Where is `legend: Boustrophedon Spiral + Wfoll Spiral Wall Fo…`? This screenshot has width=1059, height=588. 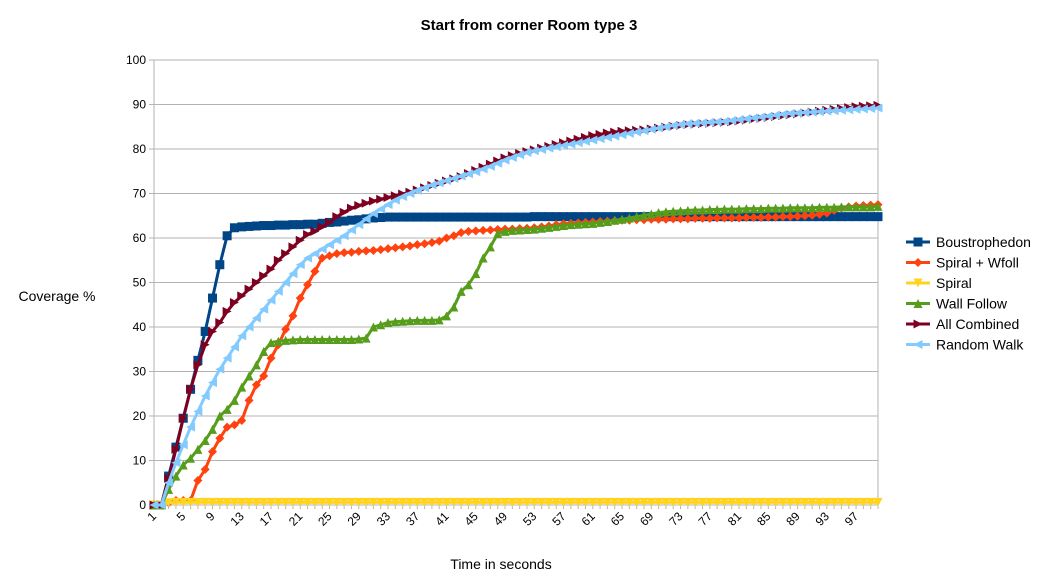
legend: Boustrophedon Spiral + Wfoll Spiral Wall Fo… is located at coordinates (968, 293).